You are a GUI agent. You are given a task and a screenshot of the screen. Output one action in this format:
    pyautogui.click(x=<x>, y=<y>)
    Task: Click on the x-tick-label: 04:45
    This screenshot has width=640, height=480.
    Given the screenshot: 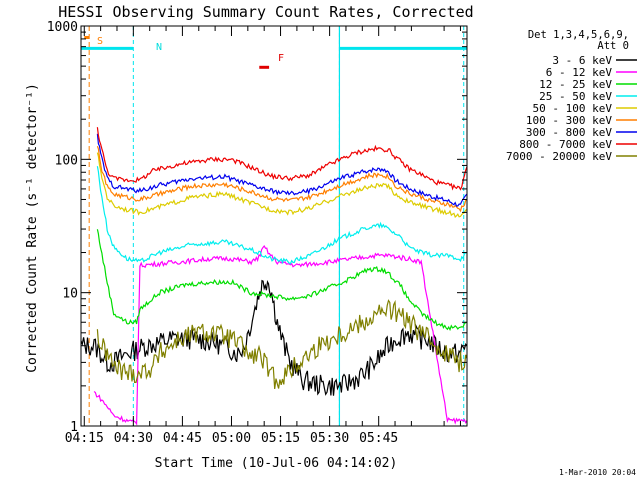 What is the action you would take?
    pyautogui.click(x=182, y=438)
    